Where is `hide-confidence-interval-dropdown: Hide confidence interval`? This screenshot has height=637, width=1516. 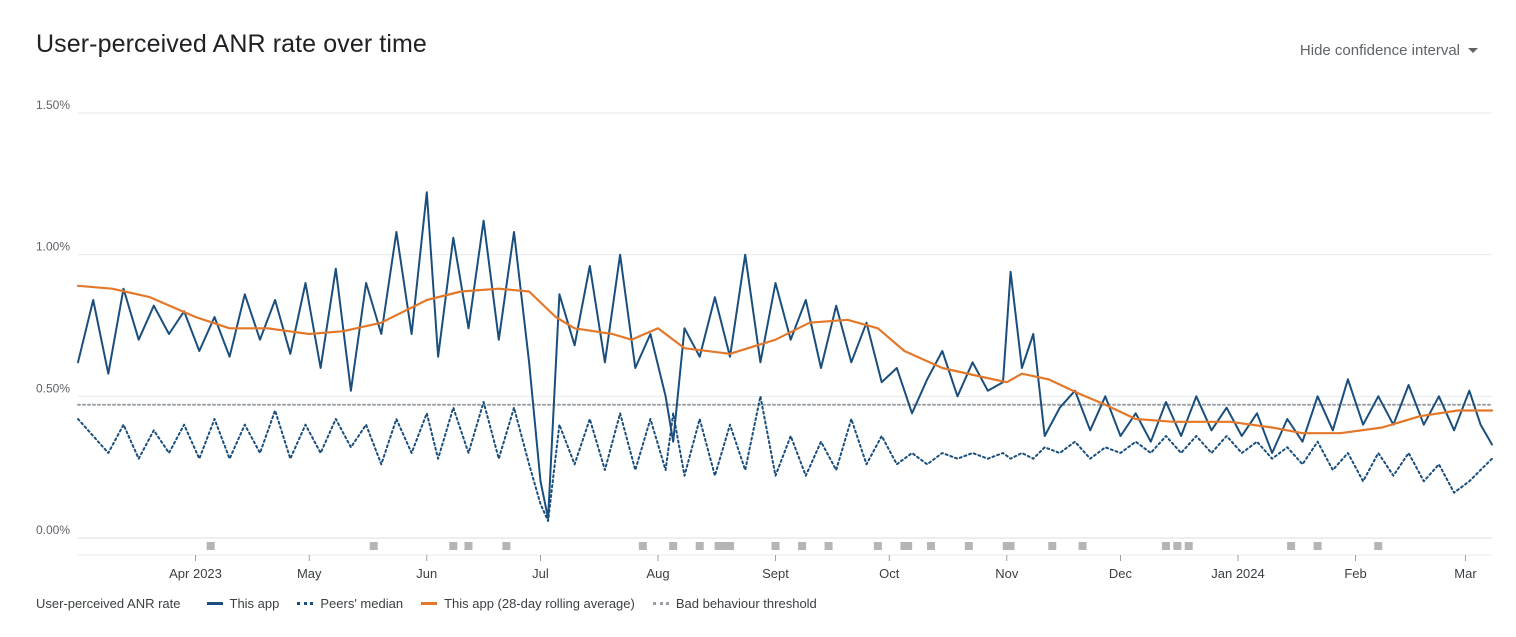
hide-confidence-interval-dropdown: Hide confidence interval is located at coordinates (1389, 50).